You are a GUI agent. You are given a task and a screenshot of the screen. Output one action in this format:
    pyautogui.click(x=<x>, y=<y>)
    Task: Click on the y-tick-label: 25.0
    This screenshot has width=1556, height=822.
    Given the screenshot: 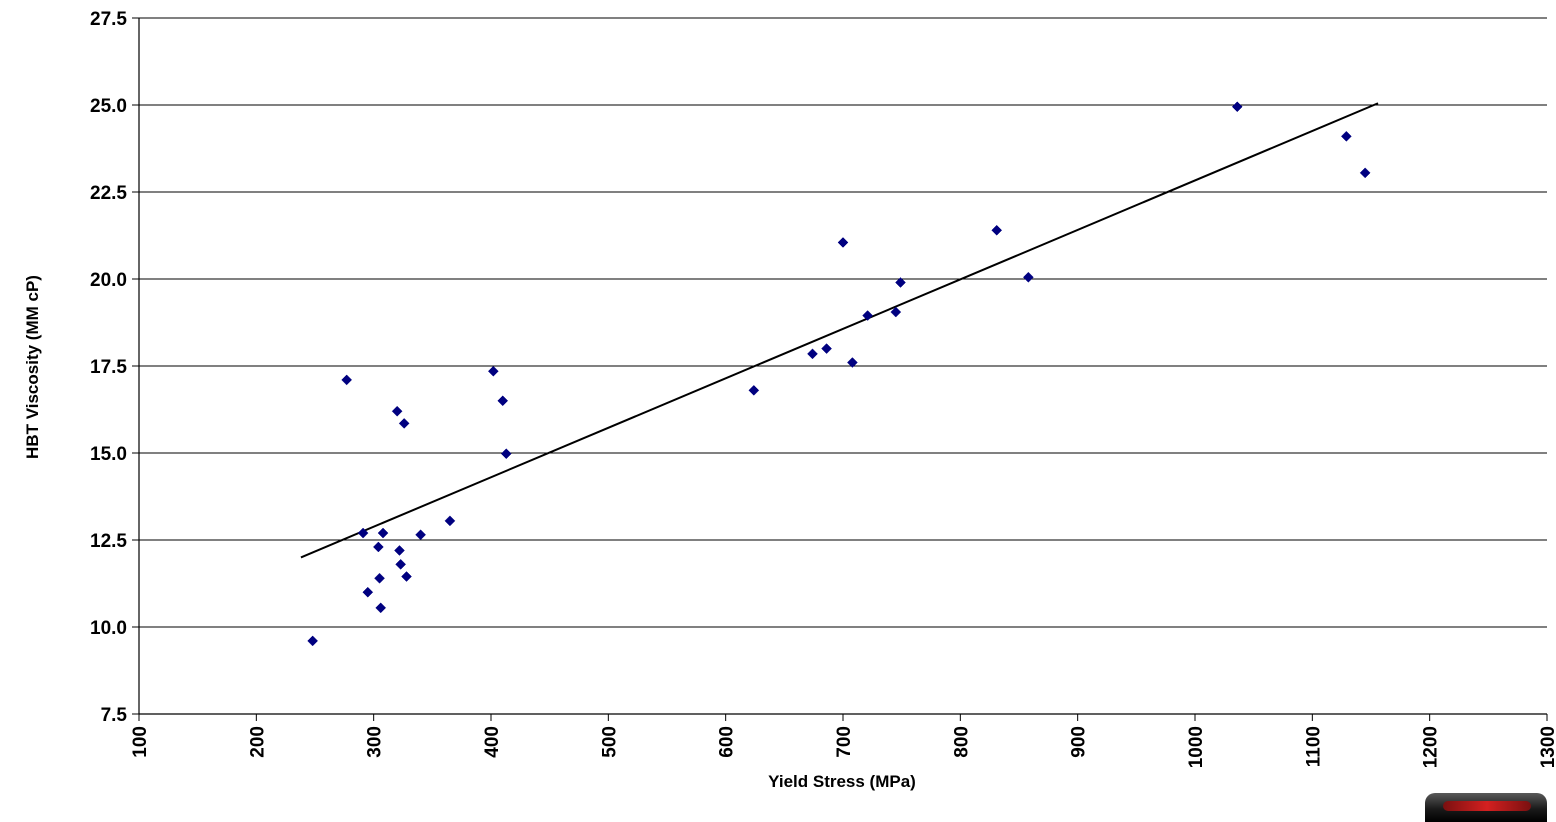 What is the action you would take?
    pyautogui.click(x=108, y=106)
    